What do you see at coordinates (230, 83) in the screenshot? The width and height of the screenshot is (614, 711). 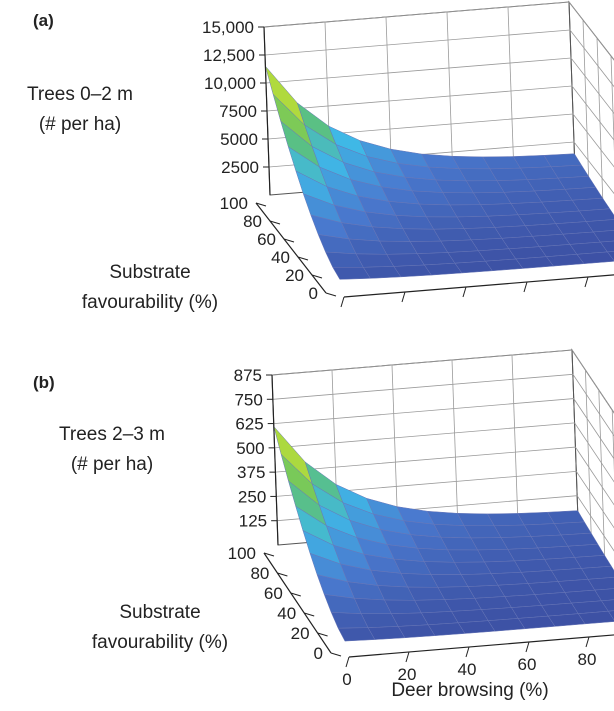 I see `z-tick-label: 10,000` at bounding box center [230, 83].